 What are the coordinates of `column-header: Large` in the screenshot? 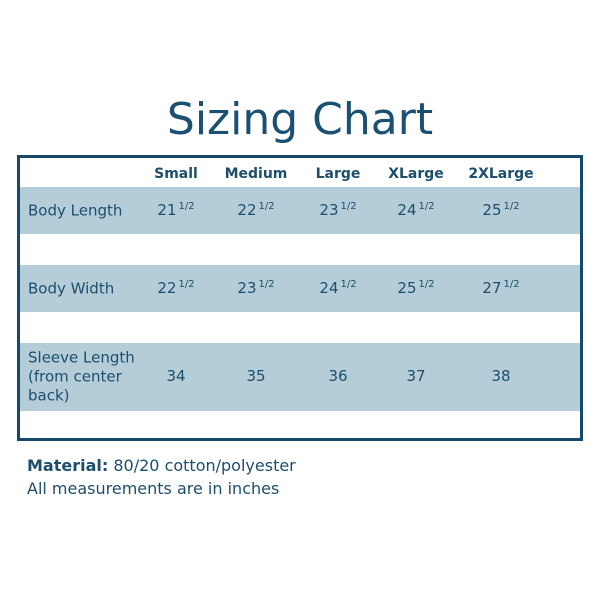 It's located at (338, 174).